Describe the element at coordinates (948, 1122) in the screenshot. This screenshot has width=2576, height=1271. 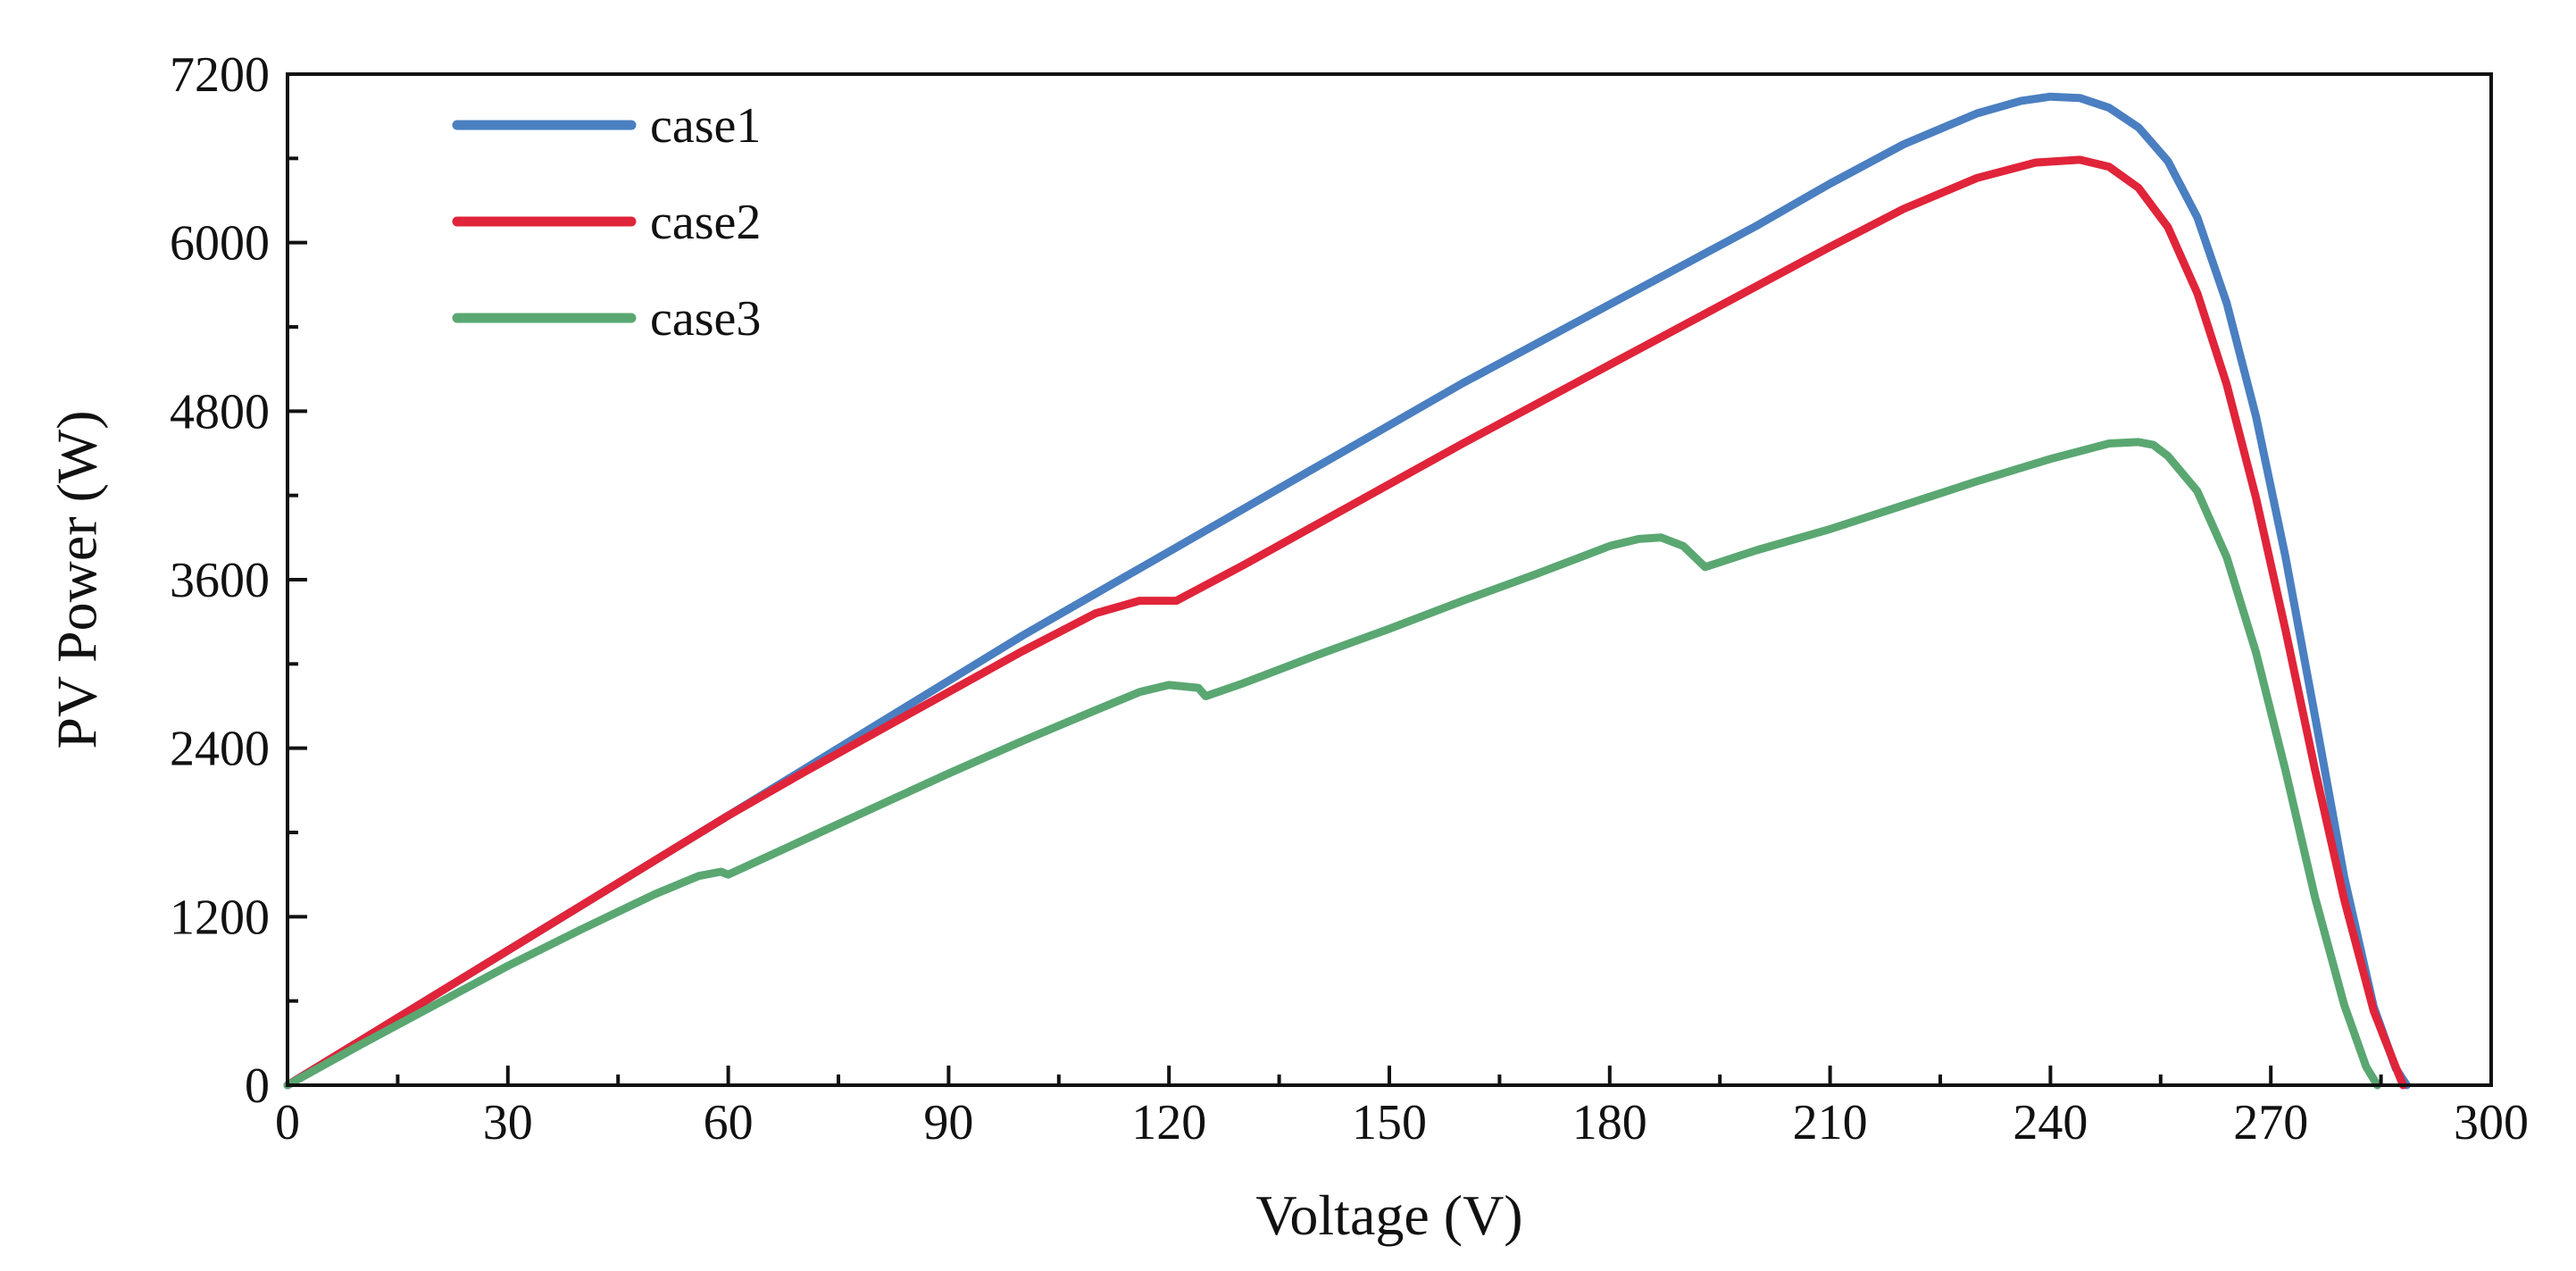
I see `x-tick-label: 90` at that location.